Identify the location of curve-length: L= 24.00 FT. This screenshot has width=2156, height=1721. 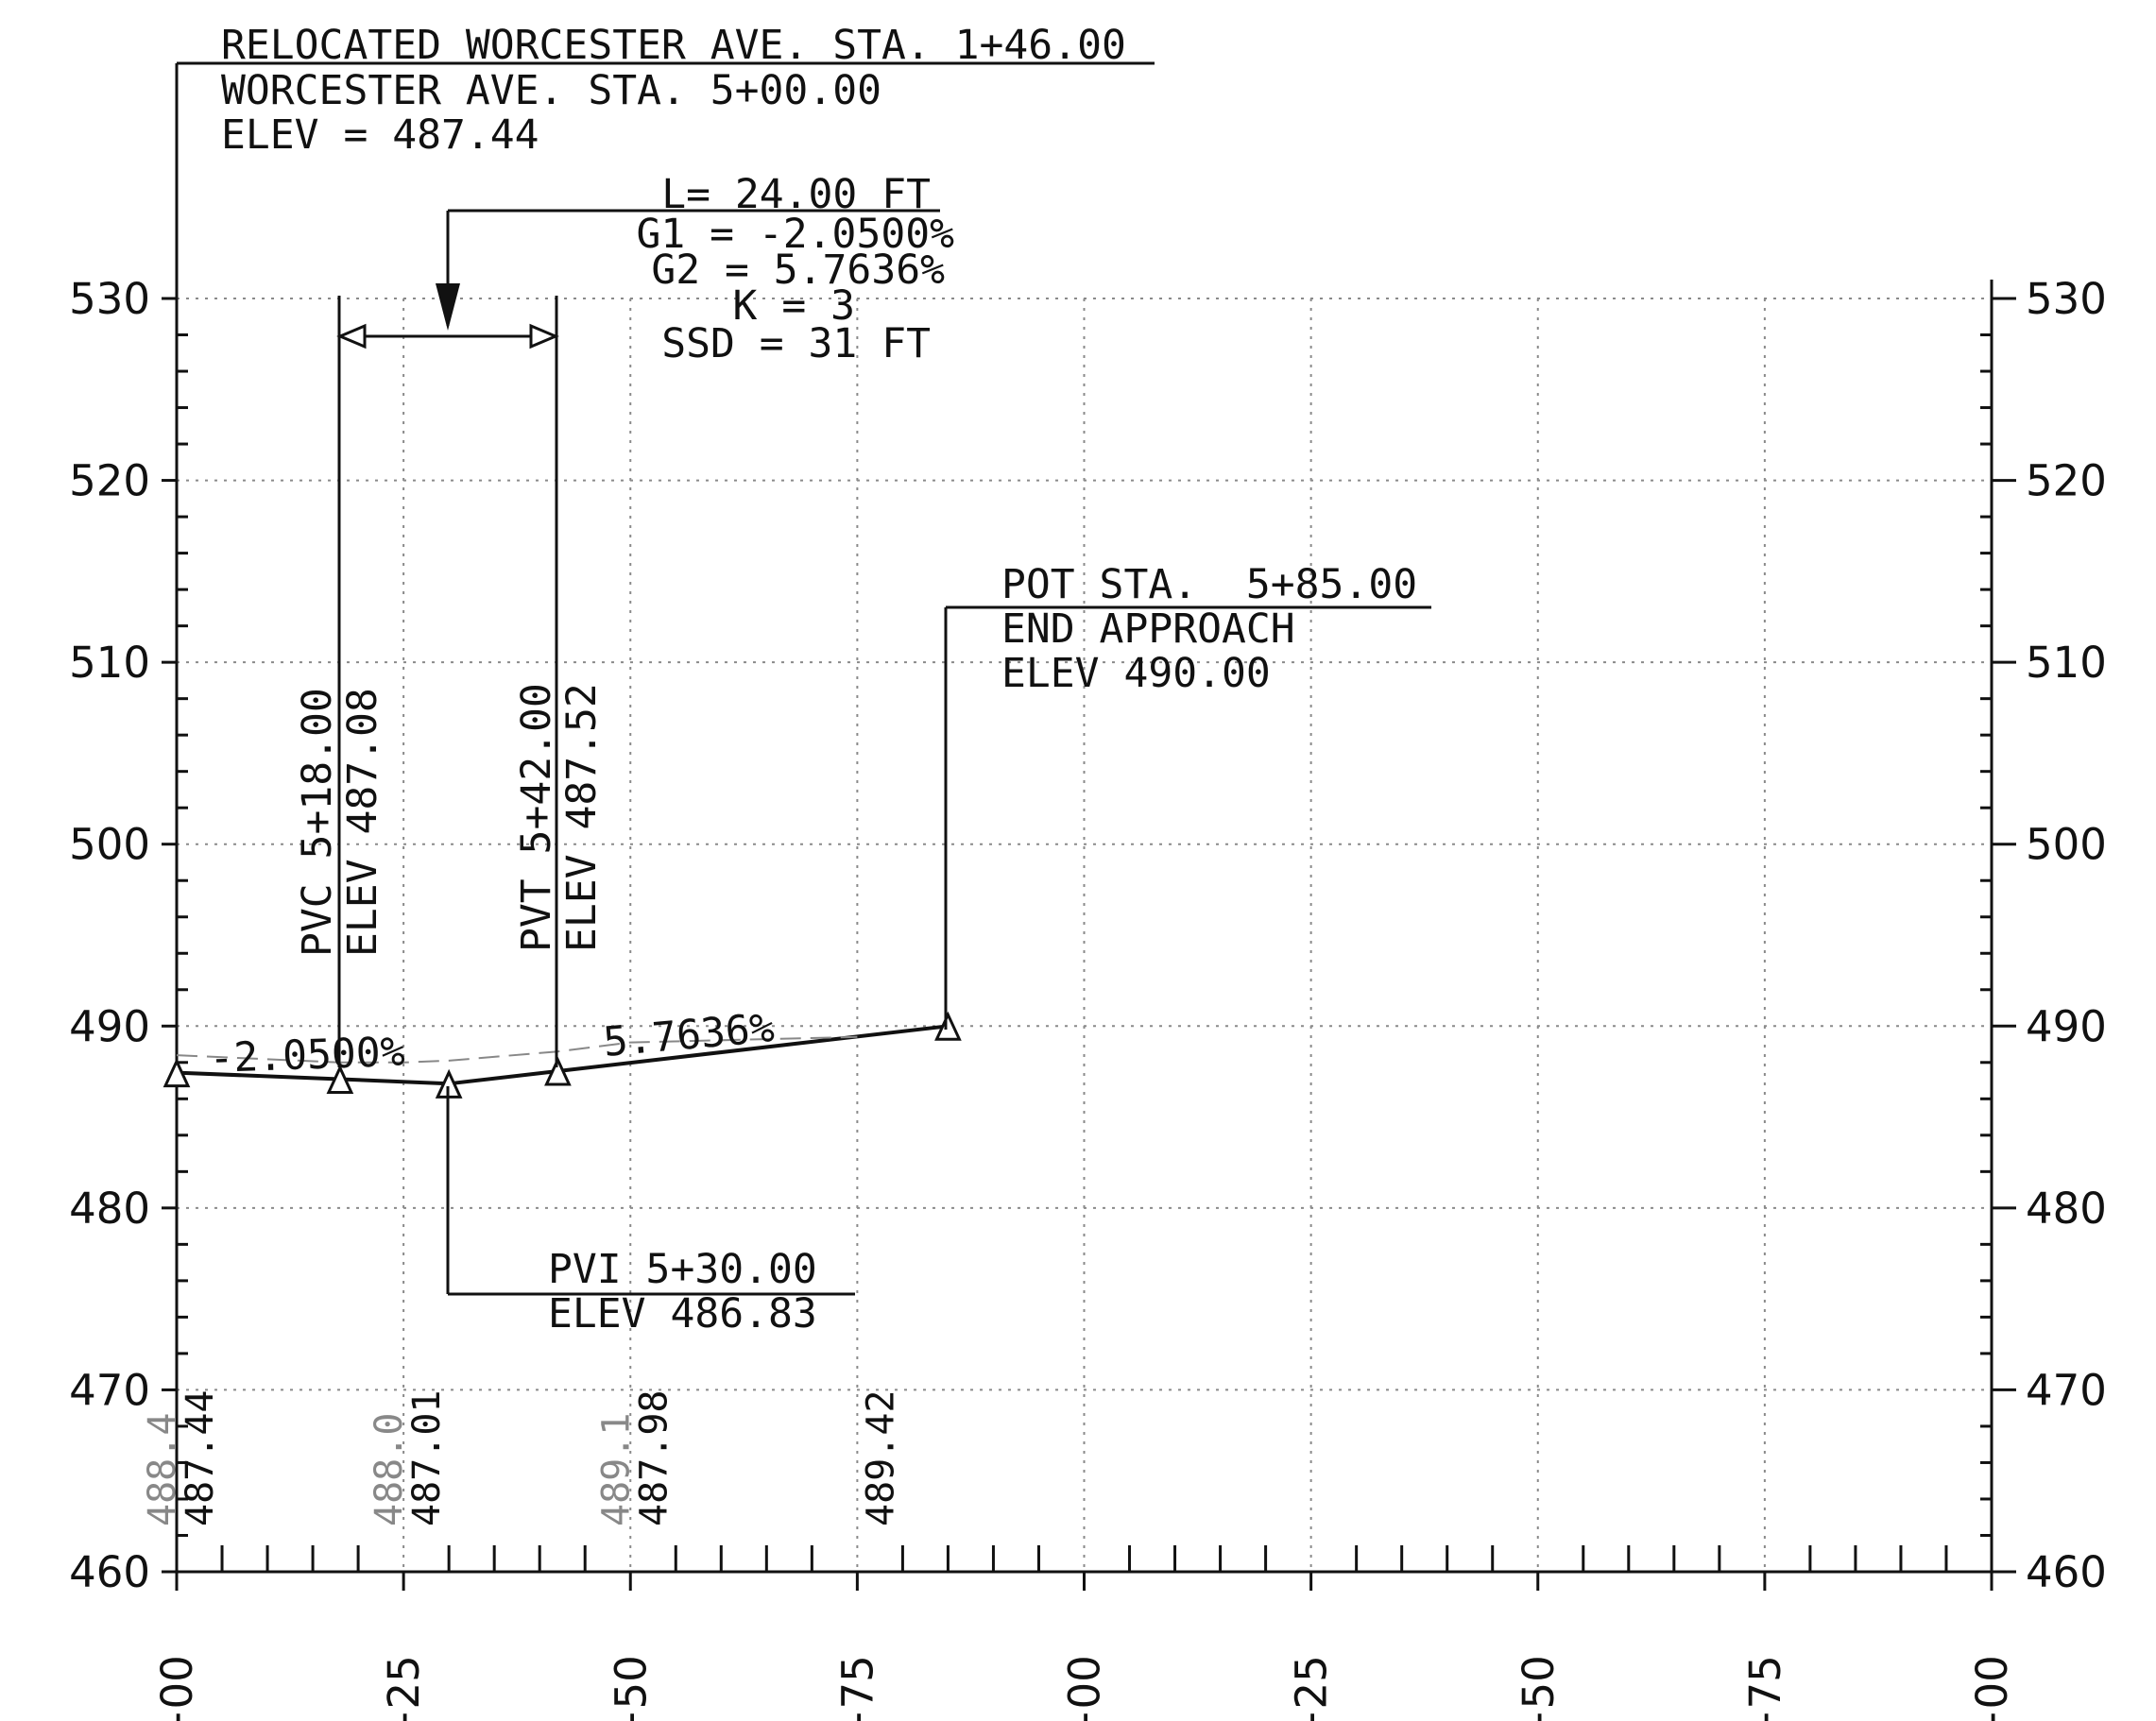
(796, 195).